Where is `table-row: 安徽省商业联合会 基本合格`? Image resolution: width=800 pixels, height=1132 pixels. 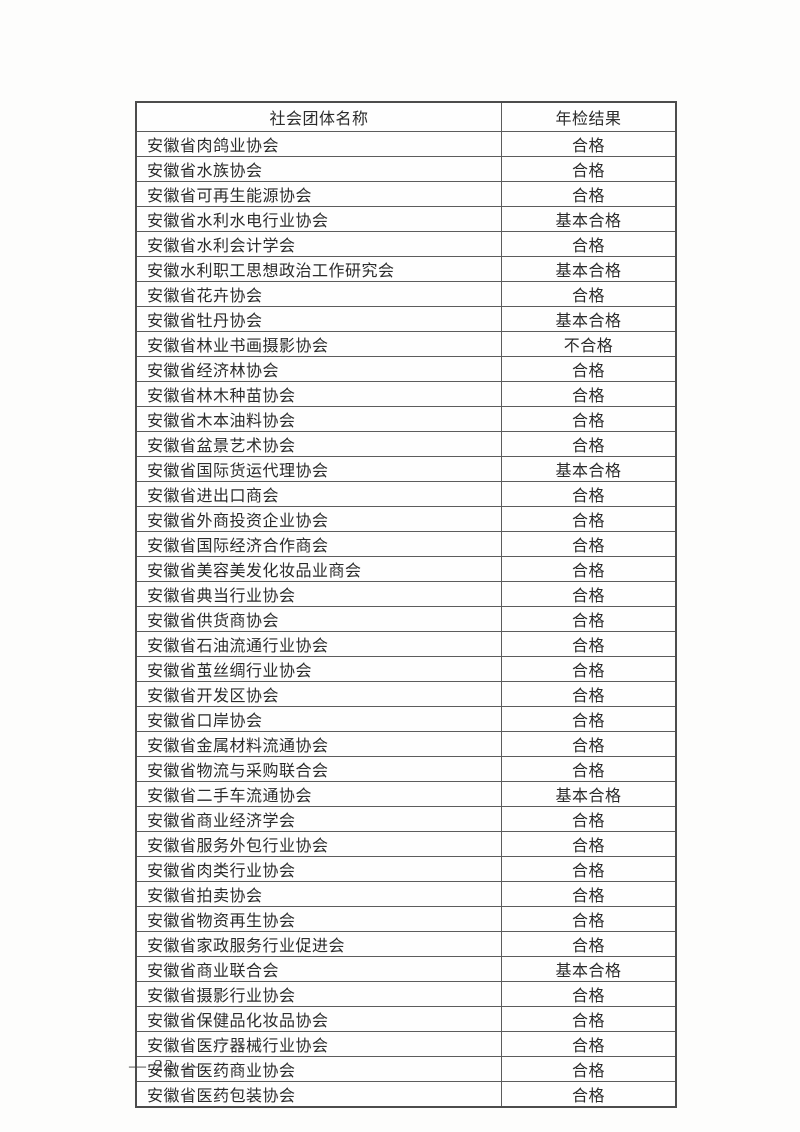 table-row: 安徽省商业联合会 基本合格 is located at coordinates (406, 969).